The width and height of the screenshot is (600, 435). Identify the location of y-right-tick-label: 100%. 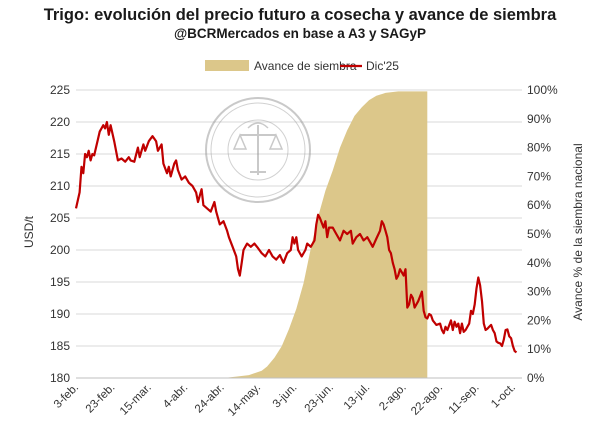
(542, 90).